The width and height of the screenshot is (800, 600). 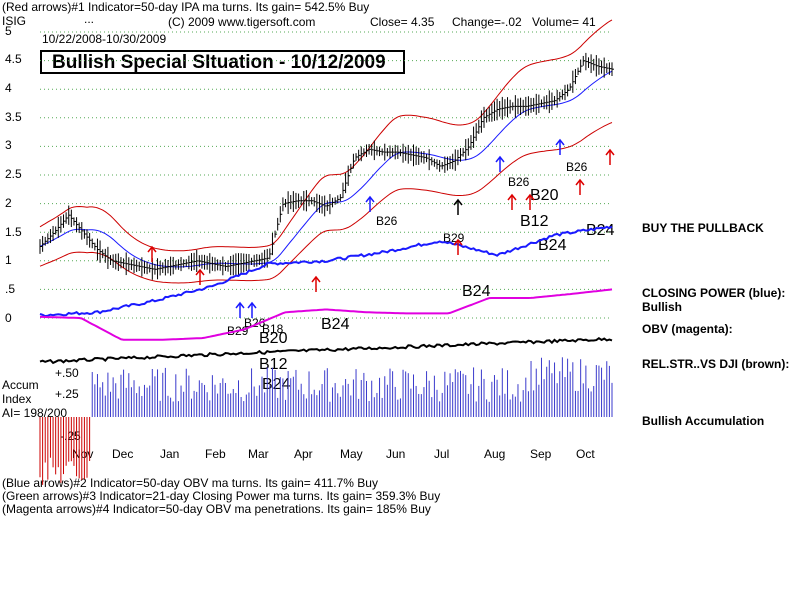 I want to click on ticker-symbol: ISIG, so click(x=14, y=21).